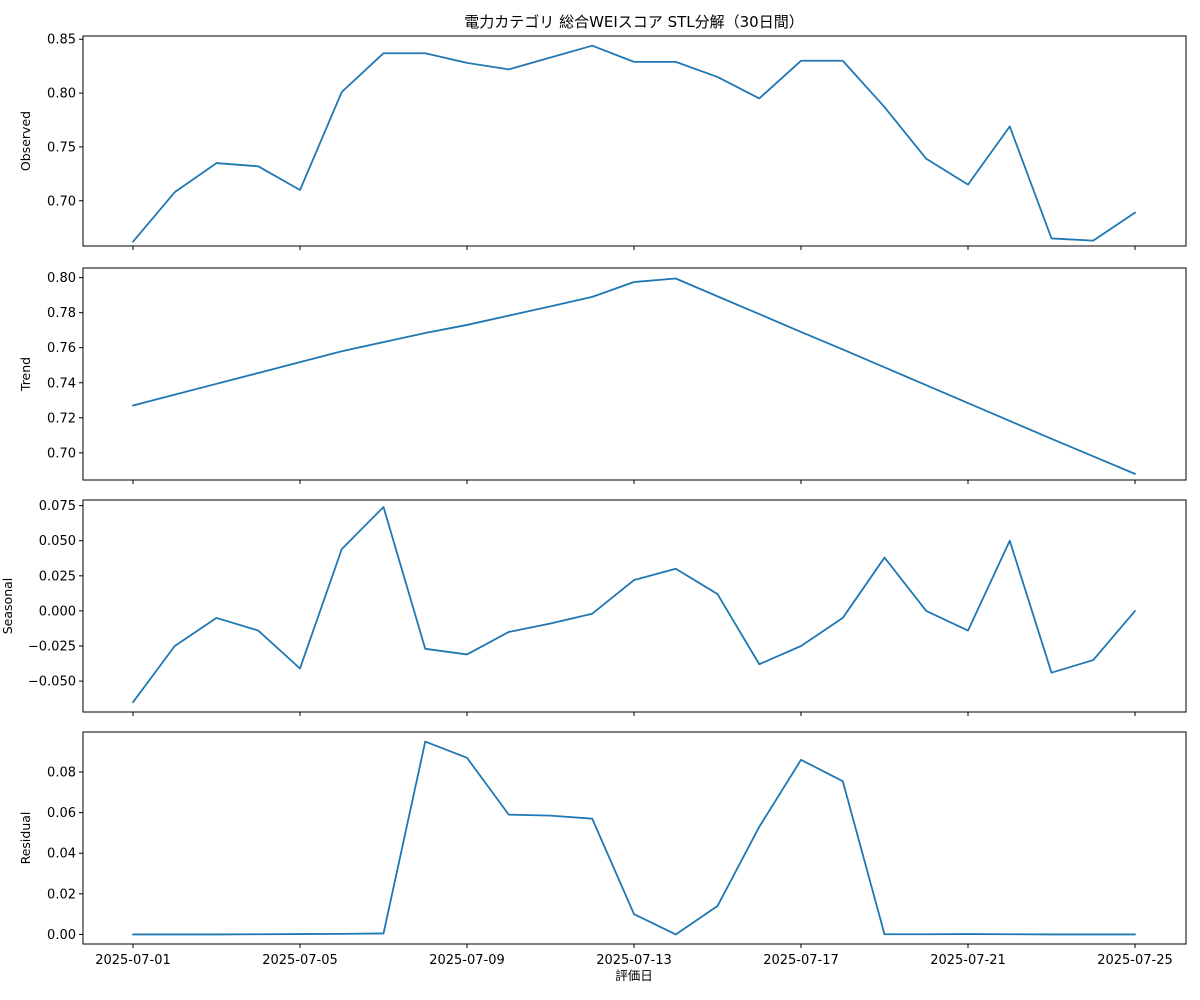  What do you see at coordinates (1135, 960) in the screenshot?
I see `x-tick-label: 2025-07-25` at bounding box center [1135, 960].